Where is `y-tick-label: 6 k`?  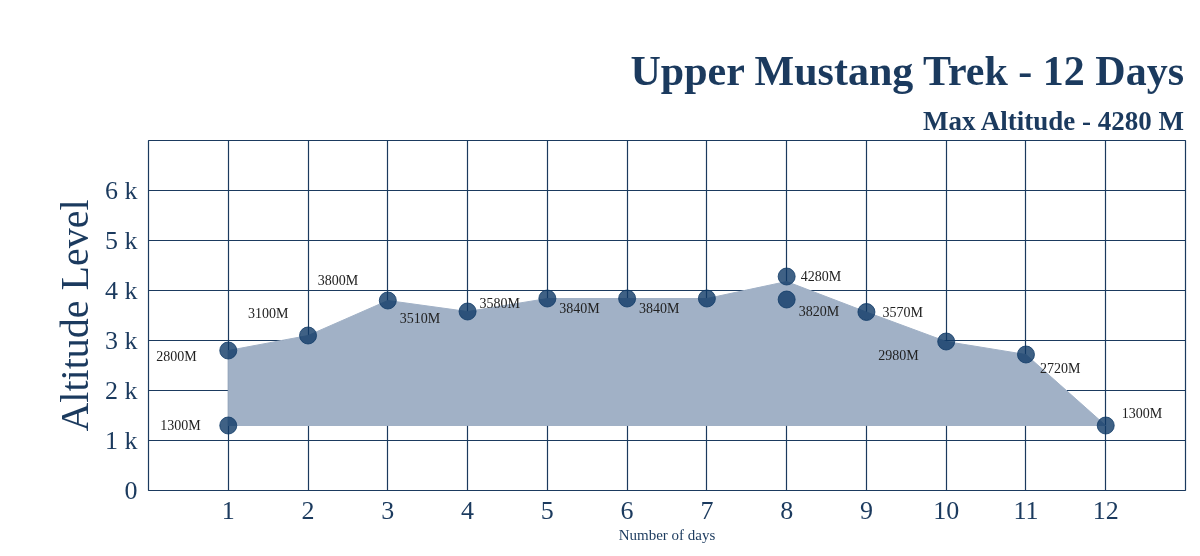
y-tick-label: 6 k is located at coordinates (121, 190).